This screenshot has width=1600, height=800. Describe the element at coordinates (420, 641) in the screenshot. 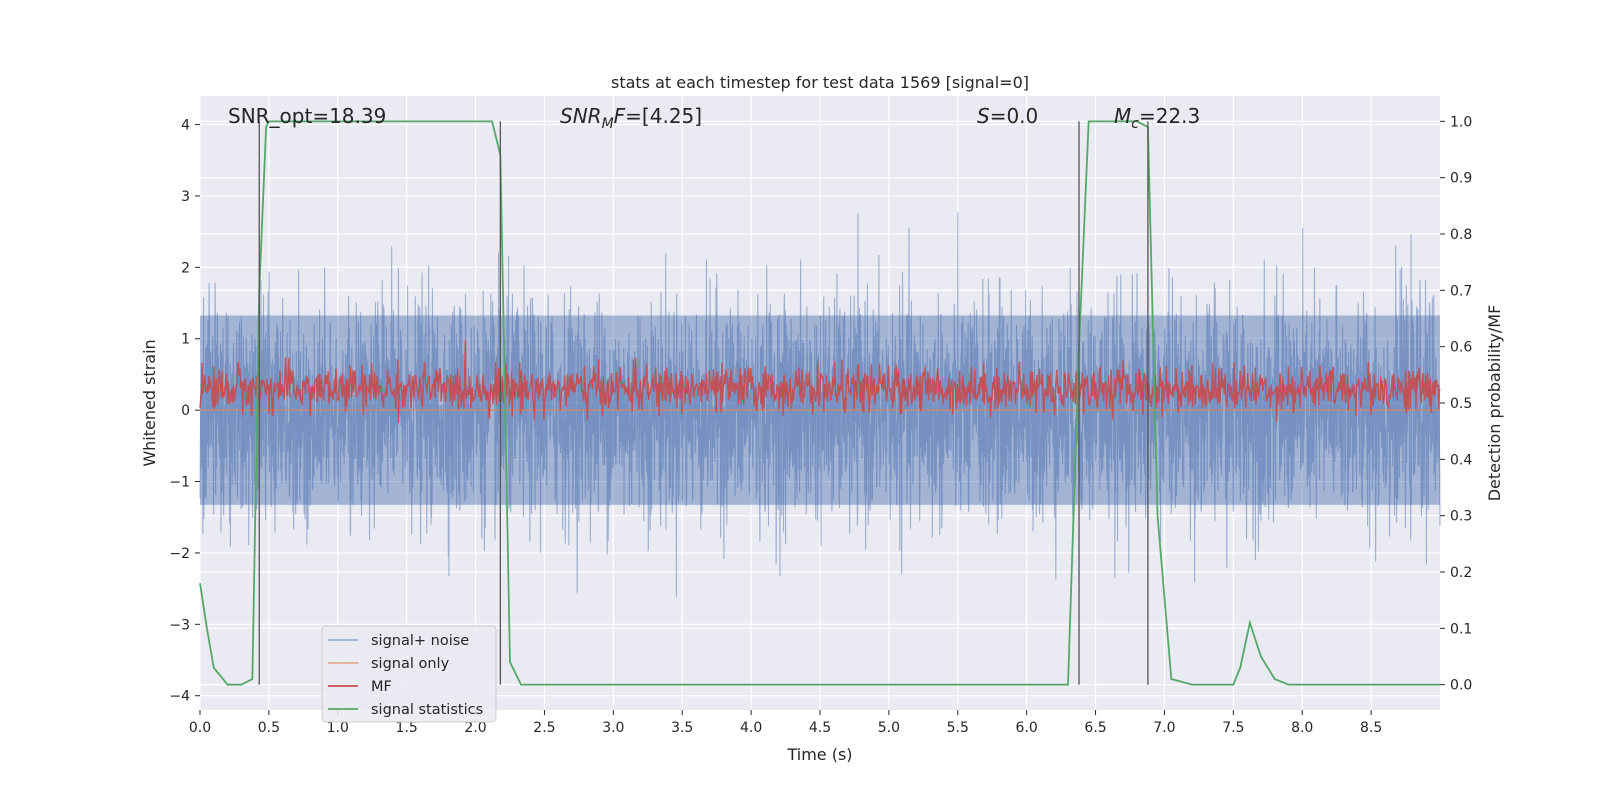

I see `legend-label-signal-noise: signal+ noise` at that location.